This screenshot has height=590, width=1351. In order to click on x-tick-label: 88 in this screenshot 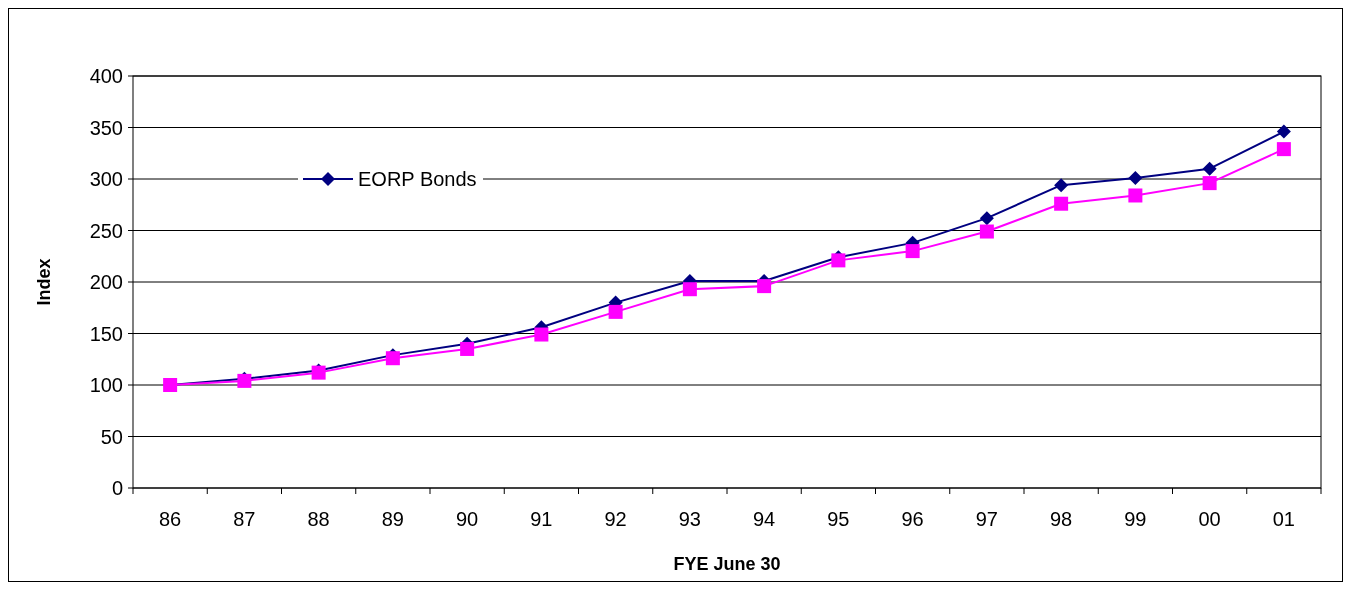, I will do `click(318, 519)`.